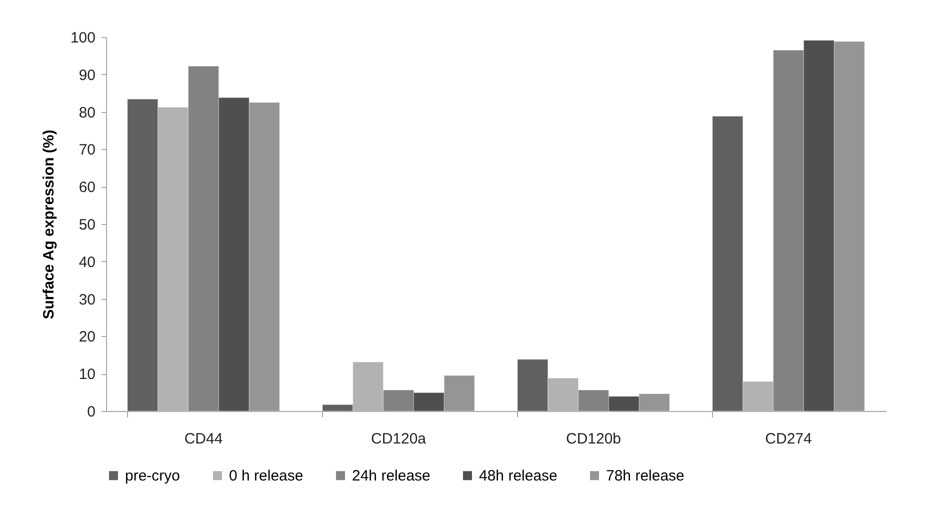 This screenshot has width=931, height=529. I want to click on y-tick-label: 80, so click(87, 113).